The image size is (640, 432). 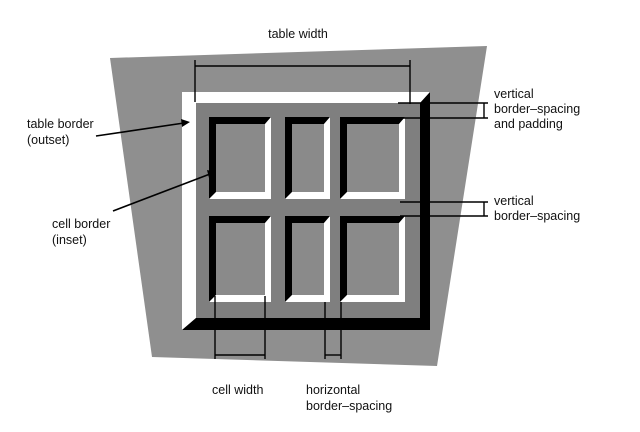 I want to click on table-width-dimension, so click(x=302, y=82).